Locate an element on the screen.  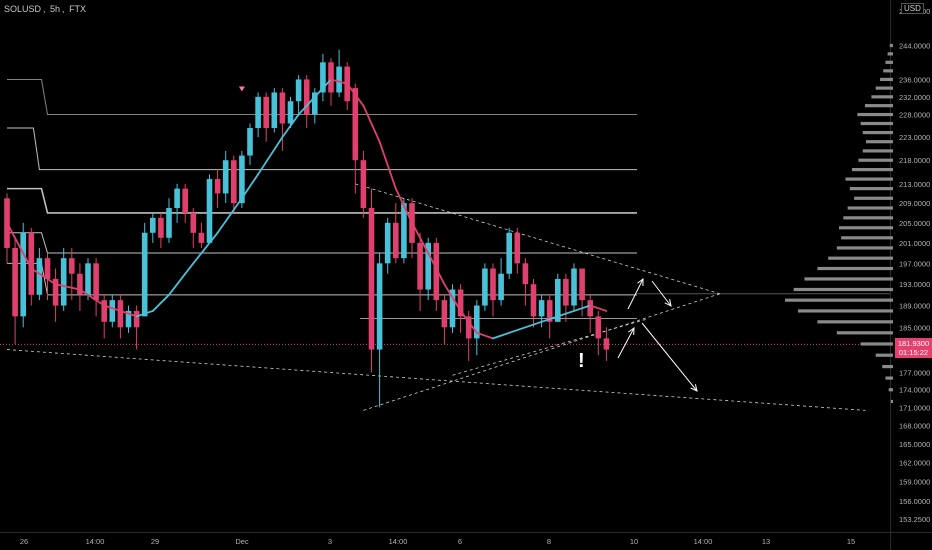
signal-marker is located at coordinates (241, 89).